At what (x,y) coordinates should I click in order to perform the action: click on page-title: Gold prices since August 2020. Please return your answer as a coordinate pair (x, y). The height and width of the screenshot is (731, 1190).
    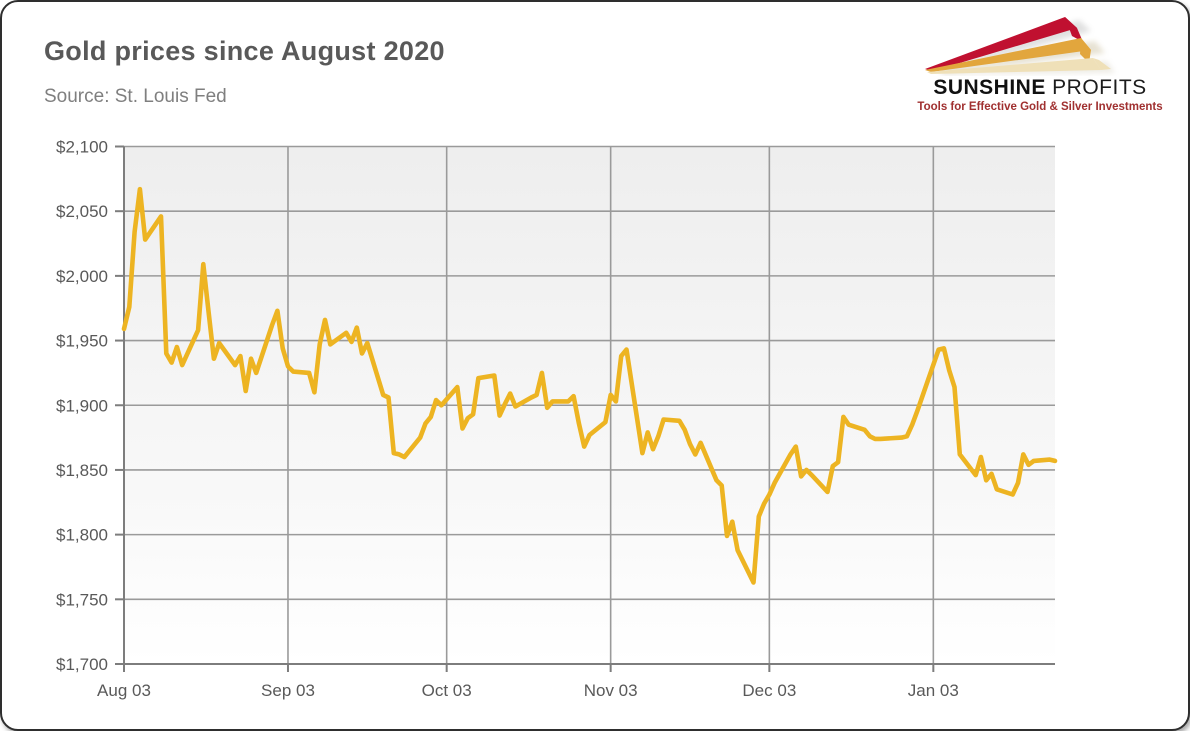
    Looking at the image, I should click on (244, 51).